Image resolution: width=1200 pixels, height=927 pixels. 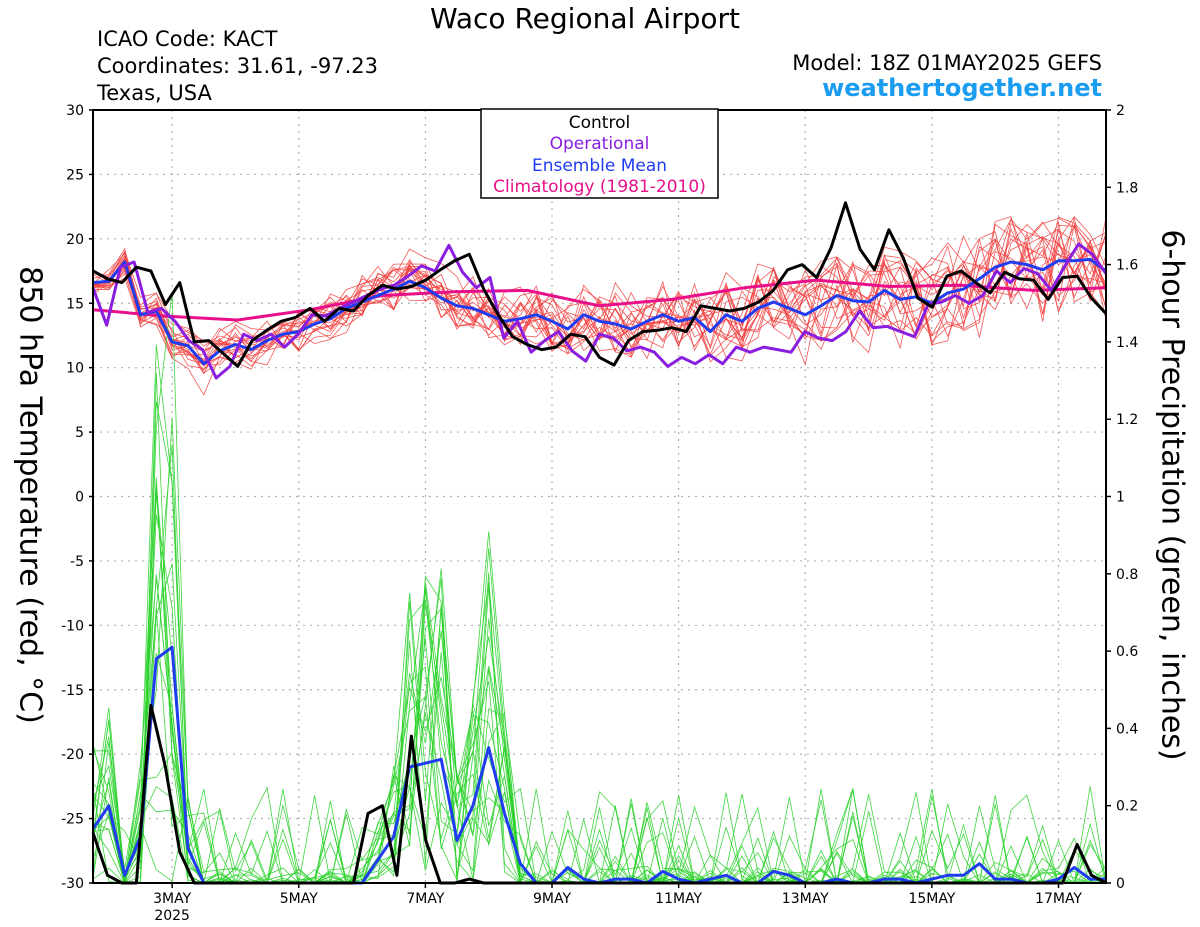 I want to click on y2-tick-label: 1.6, so click(x=1127, y=266).